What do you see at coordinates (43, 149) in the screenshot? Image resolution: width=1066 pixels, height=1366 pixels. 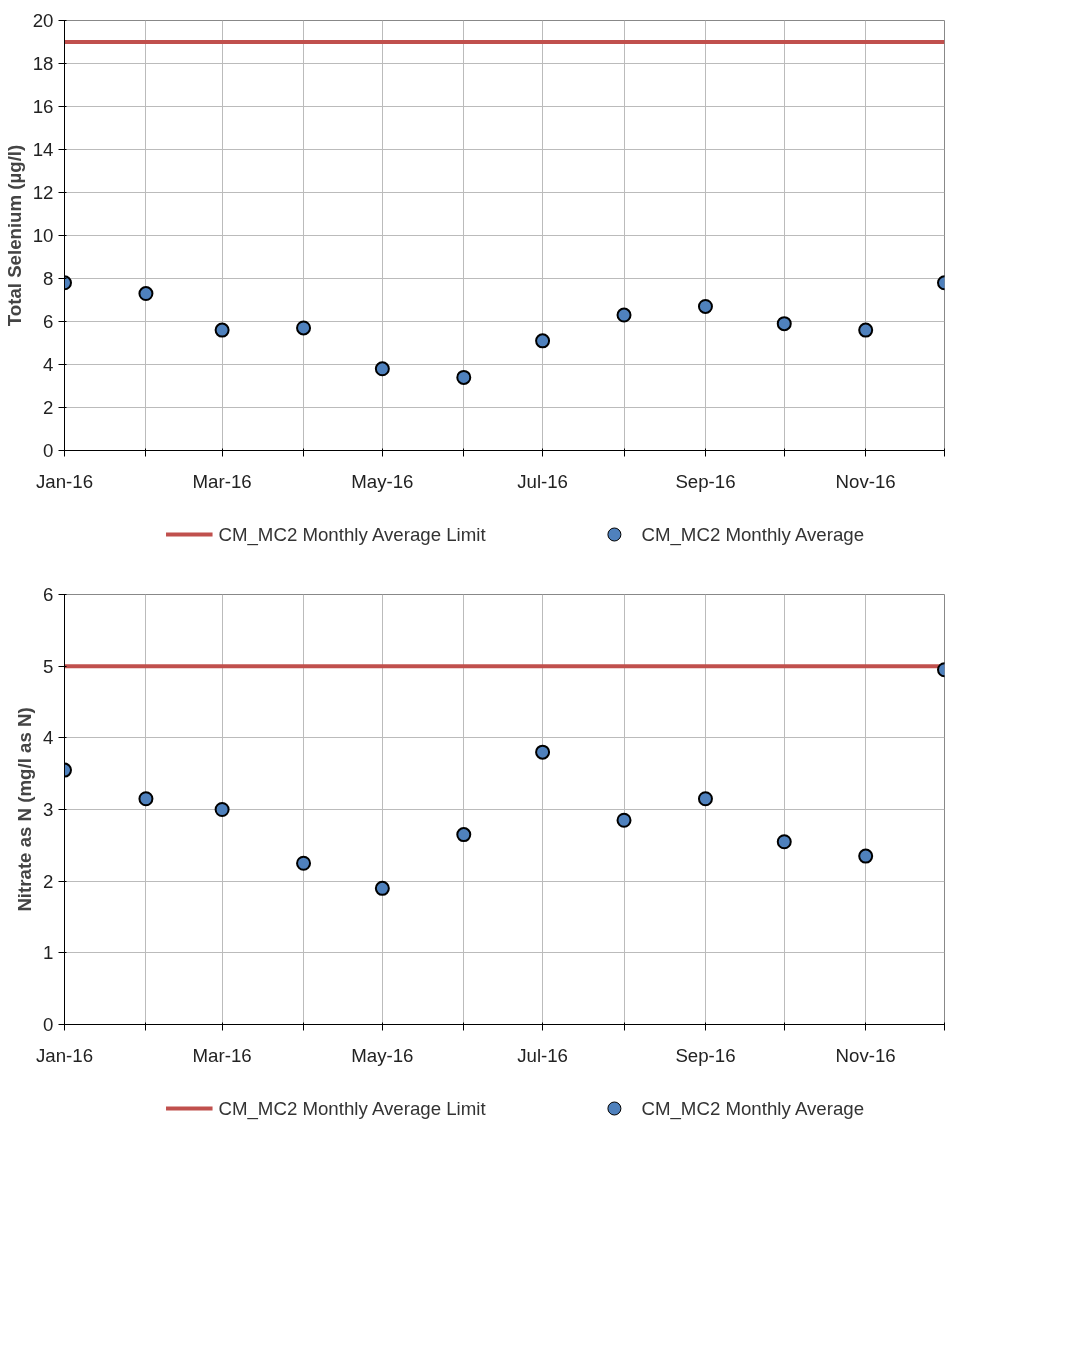 I see `y-tick-label: 14` at bounding box center [43, 149].